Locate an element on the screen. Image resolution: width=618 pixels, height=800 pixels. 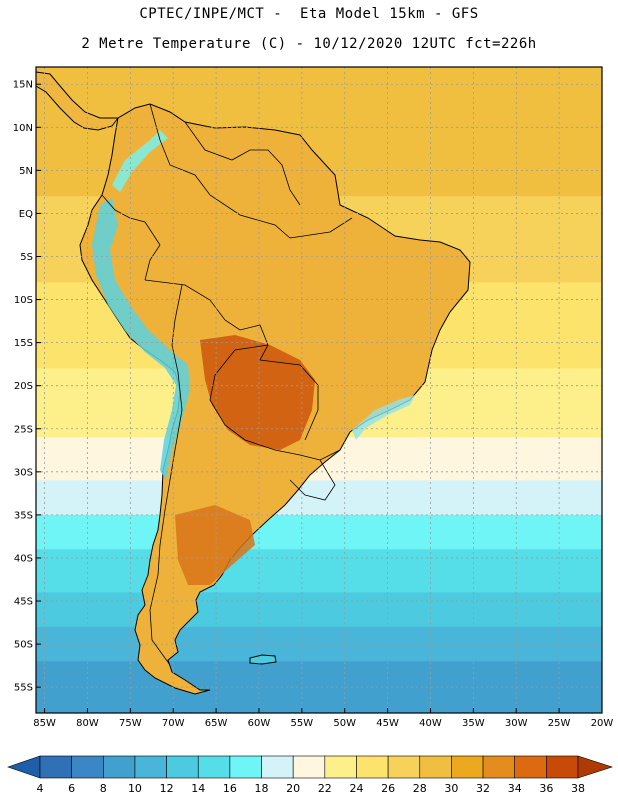
colorbar-label: 10 is located at coordinates (135, 788).